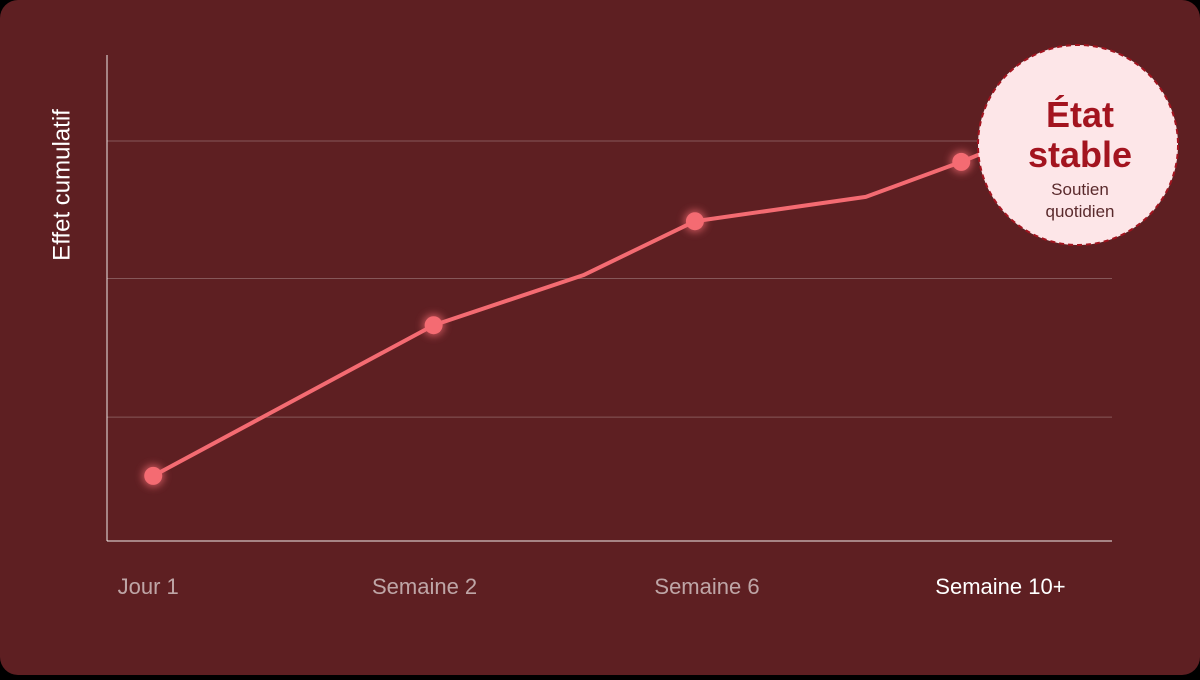  What do you see at coordinates (61, 185) in the screenshot?
I see `y-axis-label: Effet cumulatif` at bounding box center [61, 185].